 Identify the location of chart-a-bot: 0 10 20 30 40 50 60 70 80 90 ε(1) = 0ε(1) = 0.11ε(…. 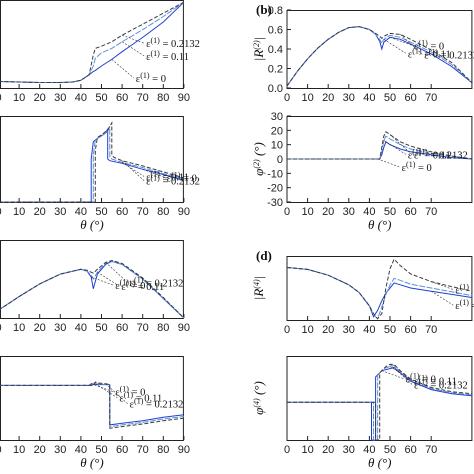
(100, 174).